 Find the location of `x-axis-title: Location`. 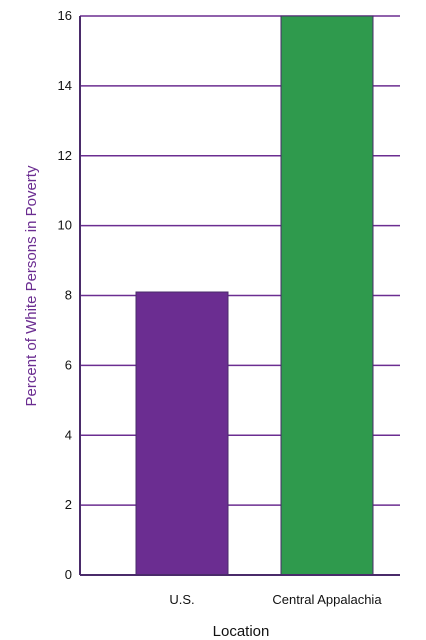

x-axis-title: Location is located at coordinates (241, 631).